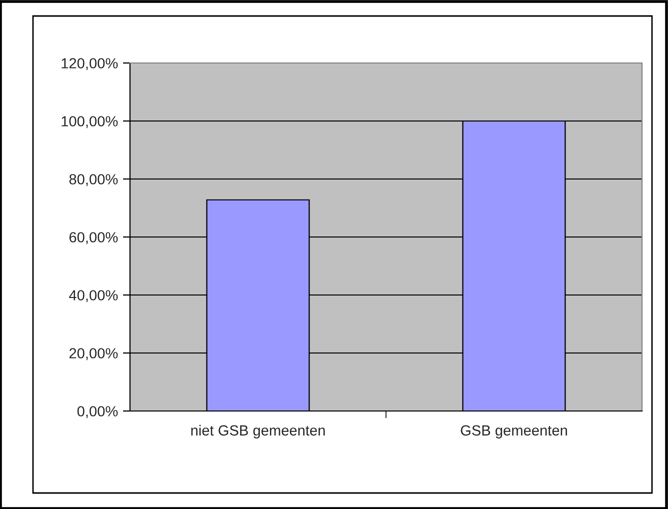 This screenshot has width=668, height=509. I want to click on y-tick-label: 120,00%, so click(90, 64).